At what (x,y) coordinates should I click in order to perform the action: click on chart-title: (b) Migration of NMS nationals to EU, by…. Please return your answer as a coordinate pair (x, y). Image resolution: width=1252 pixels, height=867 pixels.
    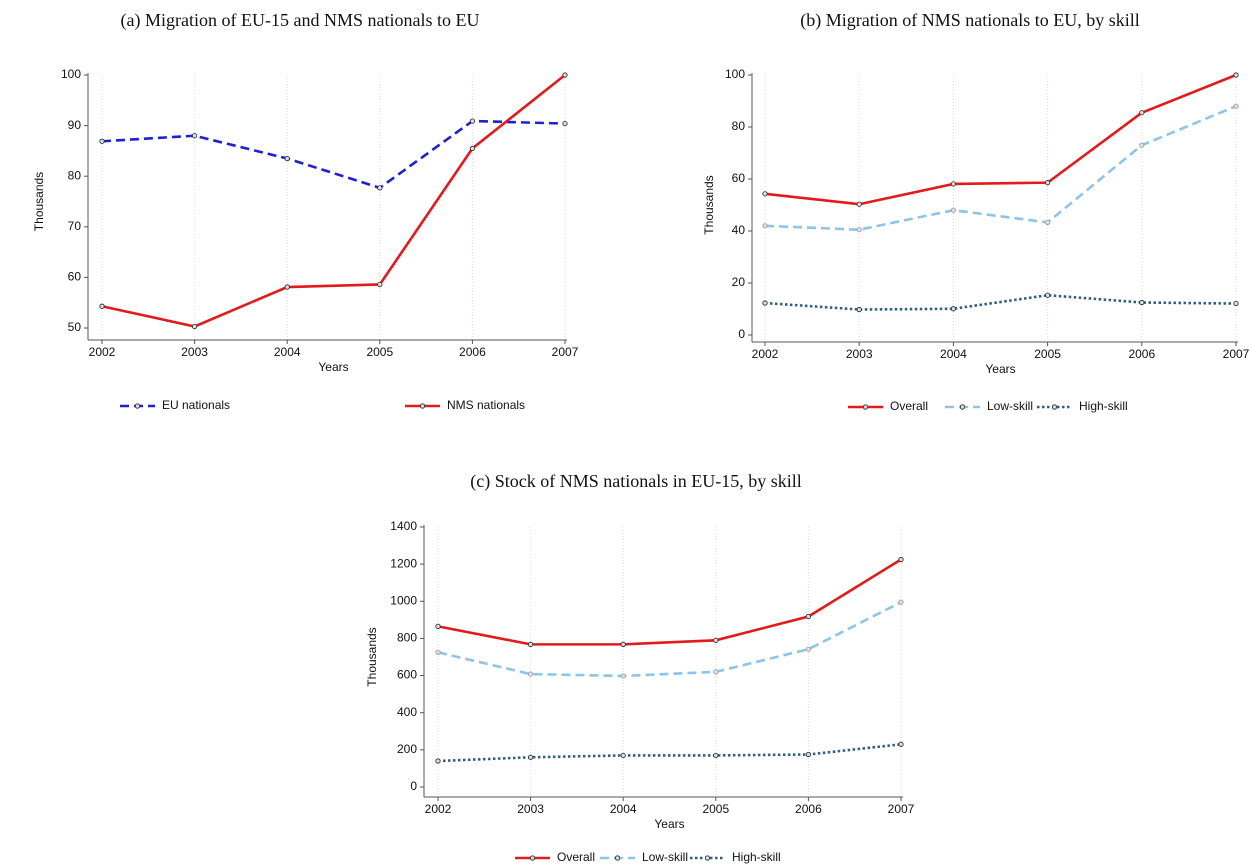
    Looking at the image, I should click on (969, 20).